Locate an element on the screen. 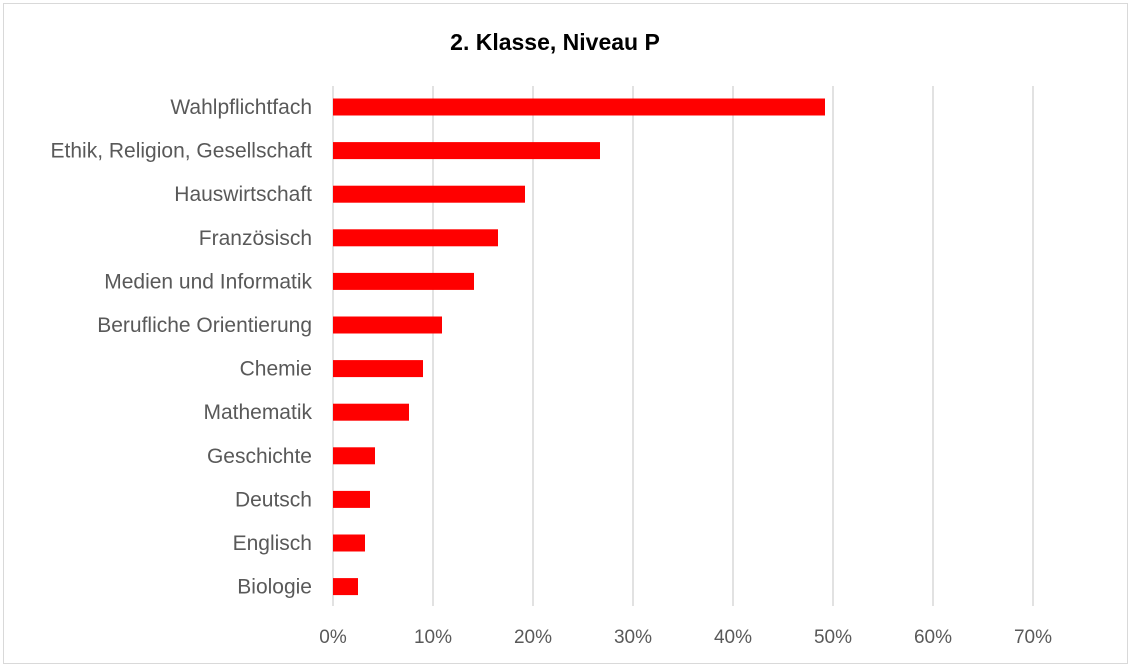  category-label: Chemie is located at coordinates (276, 369).